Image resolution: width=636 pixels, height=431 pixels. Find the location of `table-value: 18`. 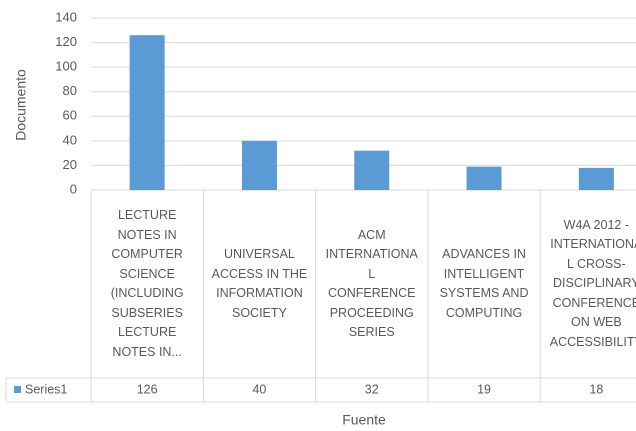

table-value: 18 is located at coordinates (596, 389).